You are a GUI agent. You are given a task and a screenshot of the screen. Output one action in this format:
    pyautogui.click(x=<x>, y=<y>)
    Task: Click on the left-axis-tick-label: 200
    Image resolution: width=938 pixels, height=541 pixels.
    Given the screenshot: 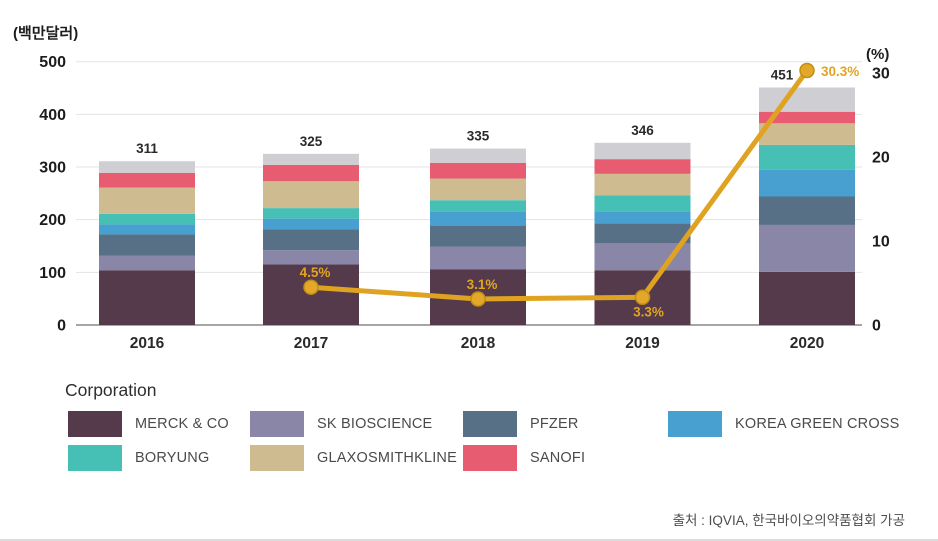 What is the action you would take?
    pyautogui.click(x=52, y=220)
    